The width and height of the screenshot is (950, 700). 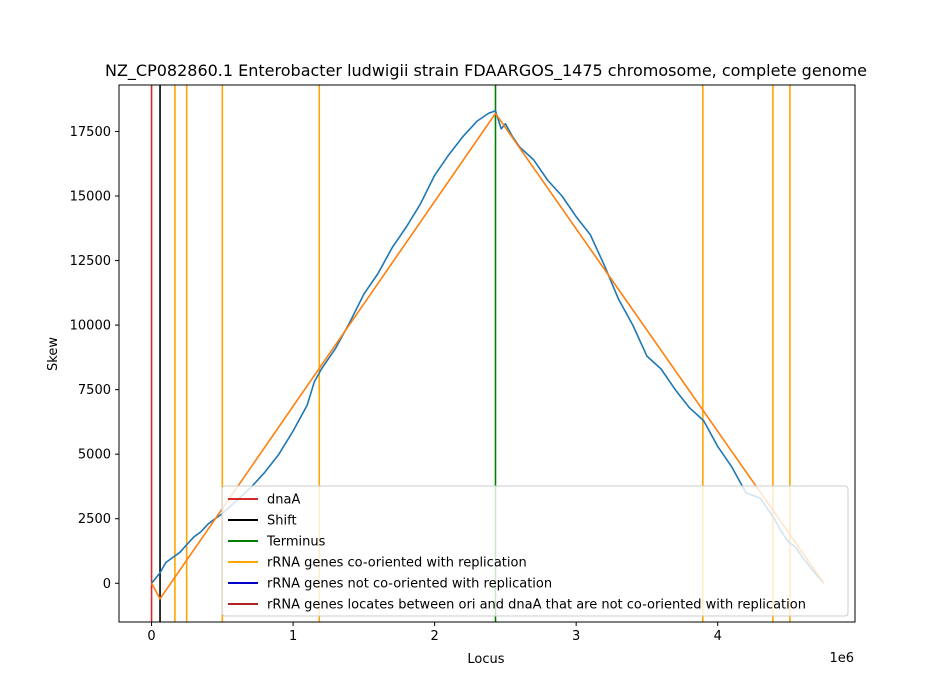 What do you see at coordinates (841, 658) in the screenshot?
I see `x-axis-offset-label: 1e6` at bounding box center [841, 658].